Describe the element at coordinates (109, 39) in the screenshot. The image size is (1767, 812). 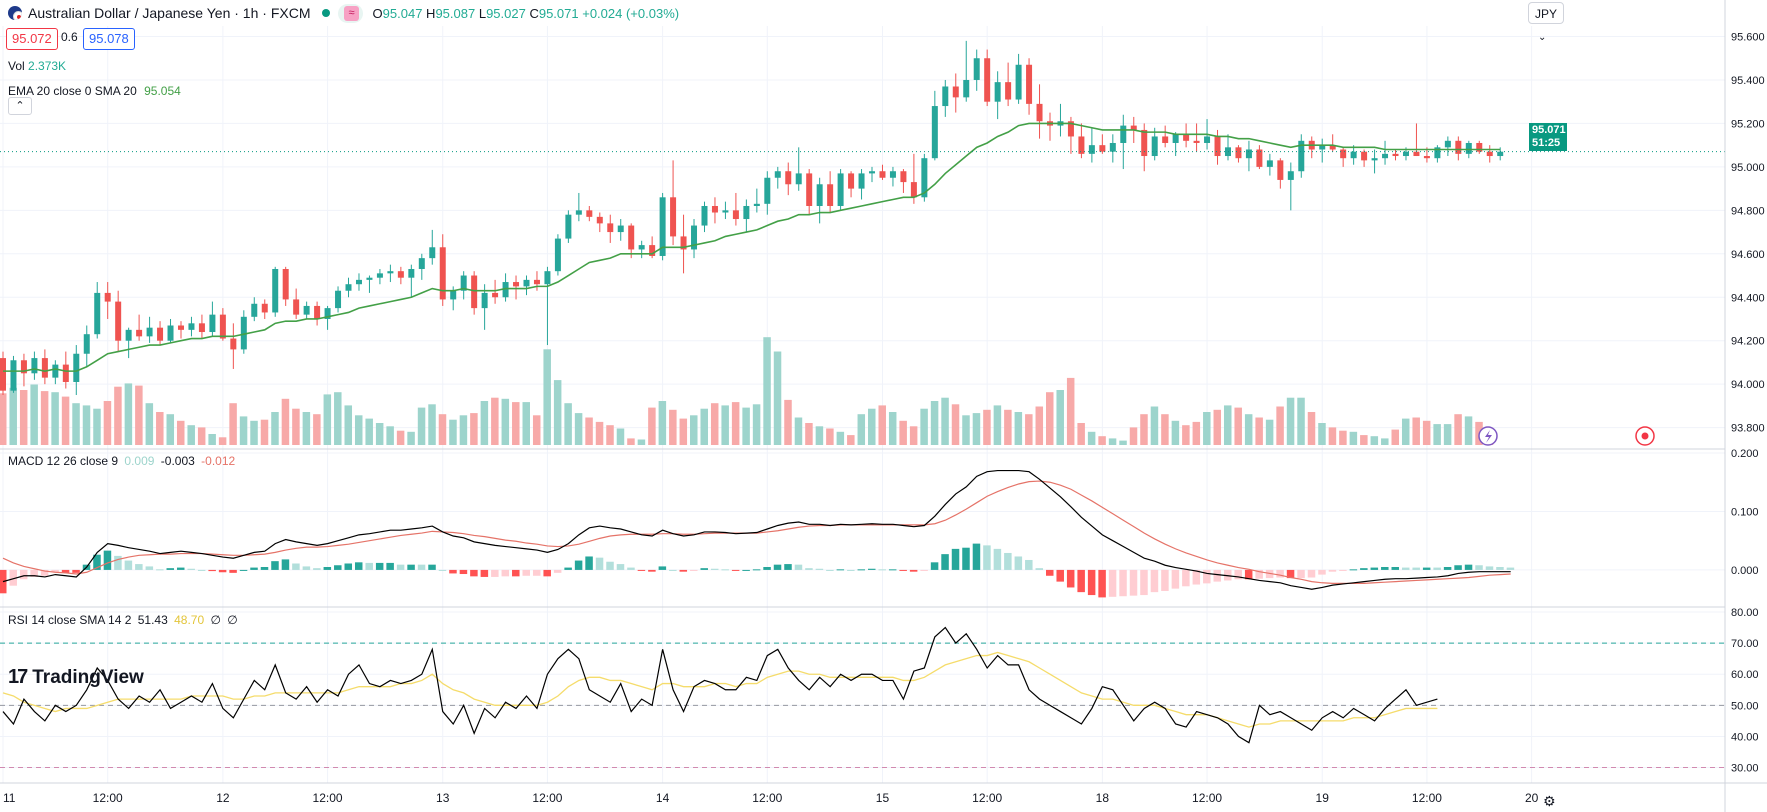
I see `buy-button: 95.078` at that location.